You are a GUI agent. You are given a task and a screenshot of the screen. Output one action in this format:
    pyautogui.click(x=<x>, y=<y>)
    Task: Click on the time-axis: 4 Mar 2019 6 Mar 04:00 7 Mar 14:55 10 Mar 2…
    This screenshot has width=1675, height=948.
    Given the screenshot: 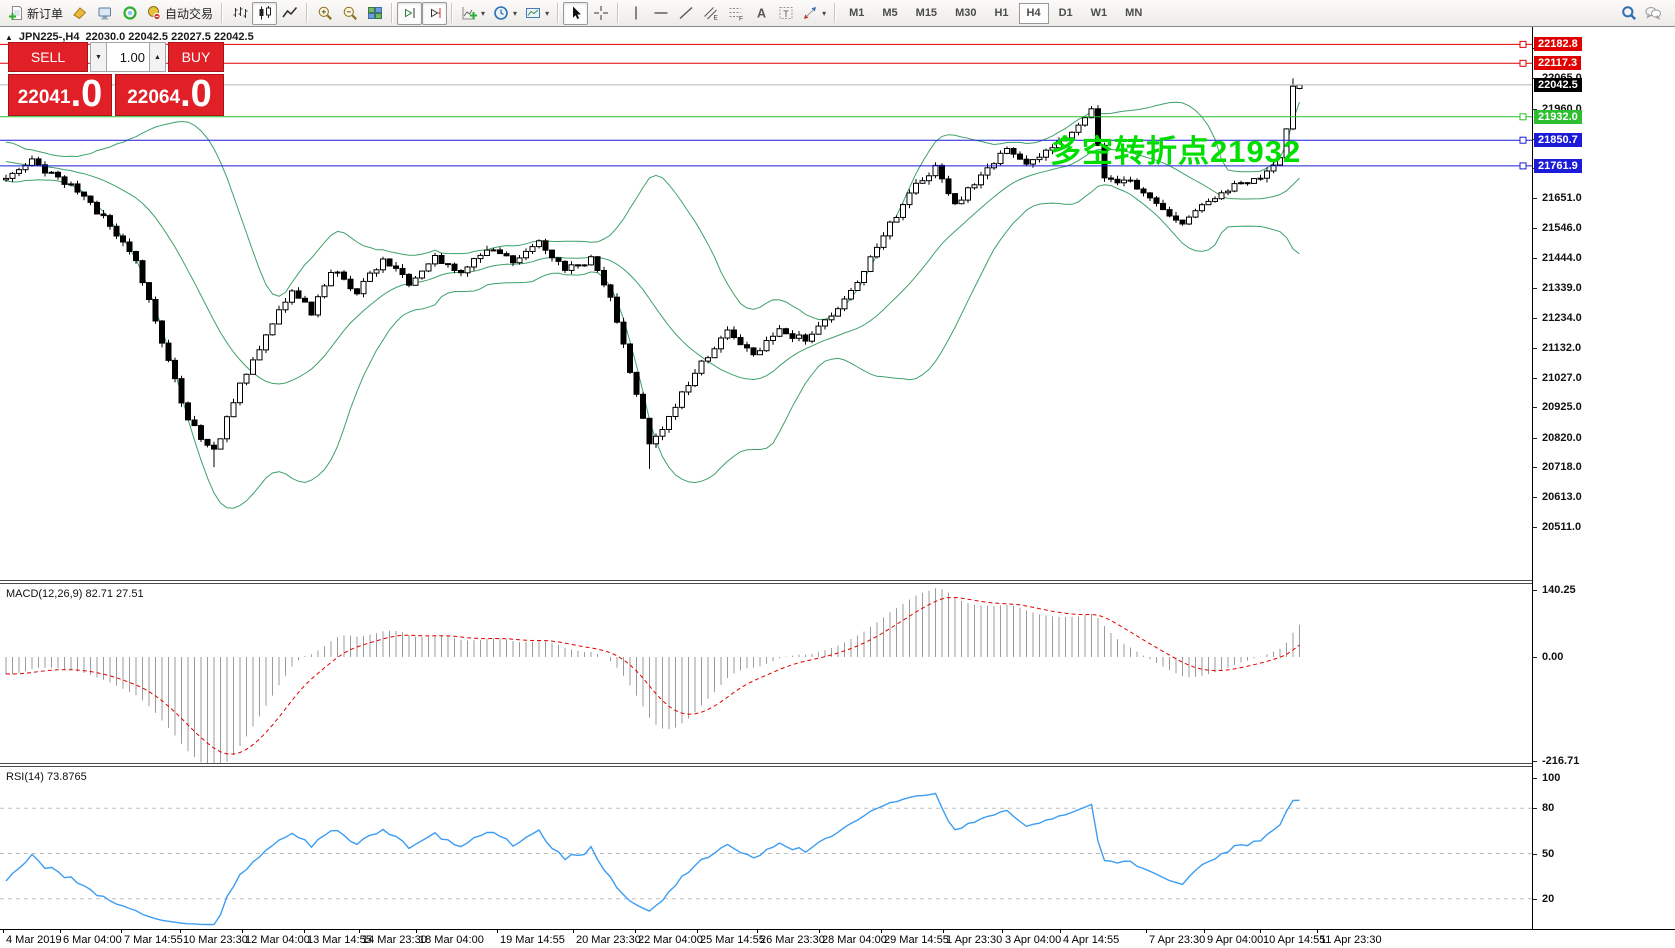 What is the action you would take?
    pyautogui.click(x=837, y=938)
    